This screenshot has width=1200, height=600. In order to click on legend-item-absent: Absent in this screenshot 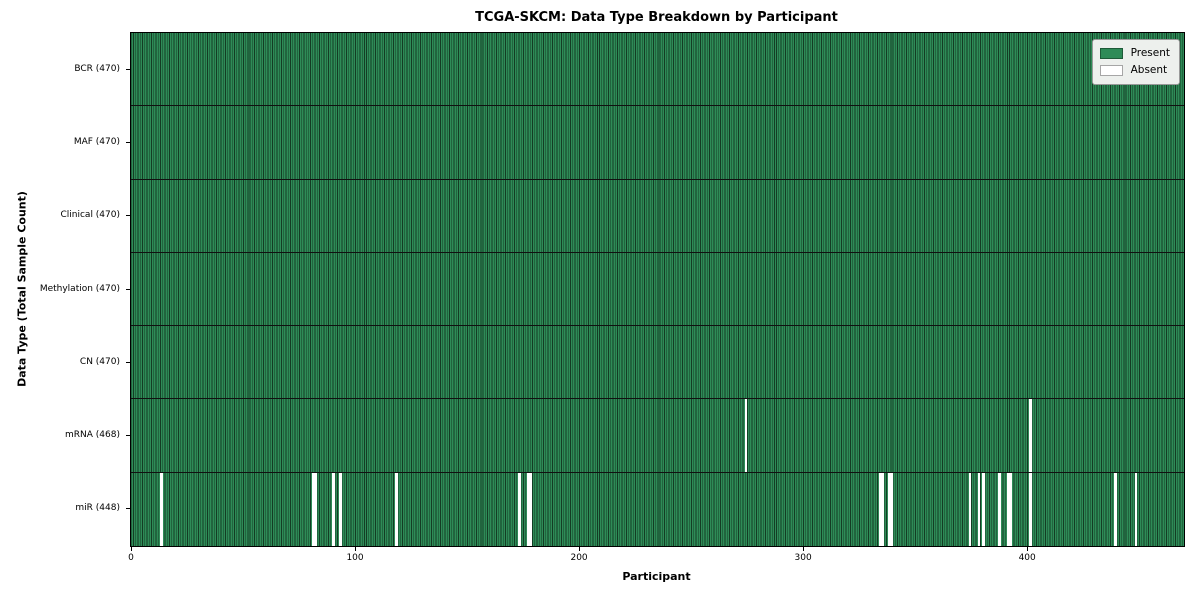, I will do `click(1134, 70)`.